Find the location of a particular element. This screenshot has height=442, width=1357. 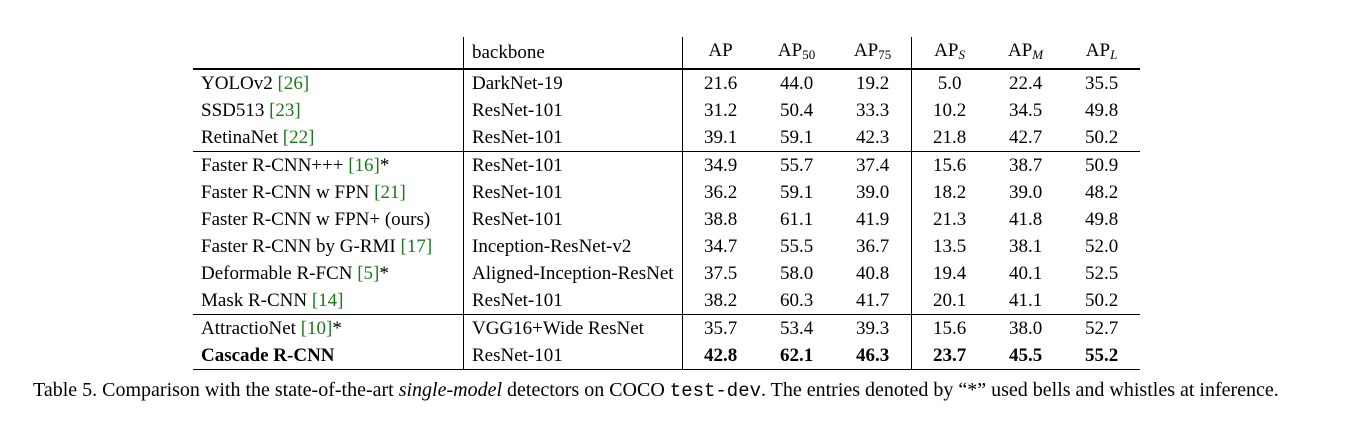

method-name: YOLOv2 is located at coordinates (239, 83).